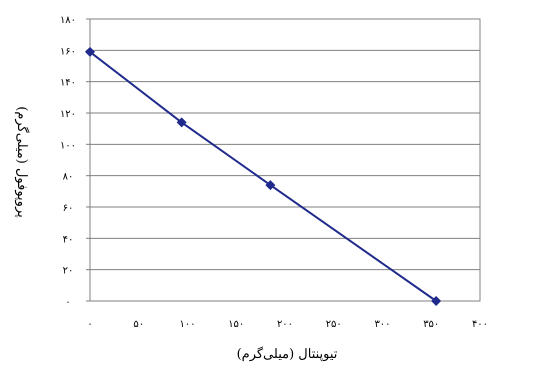 The width and height of the screenshot is (537, 369). What do you see at coordinates (187, 324) in the screenshot?
I see `x-tick-label: ۱۰۰` at bounding box center [187, 324].